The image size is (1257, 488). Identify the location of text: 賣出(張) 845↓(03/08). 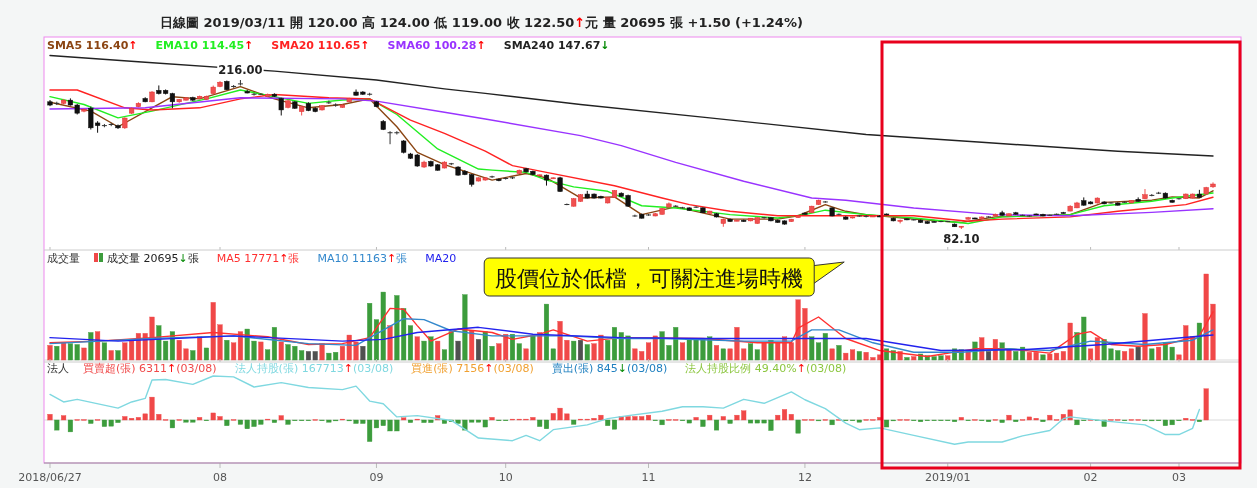
(609, 368).